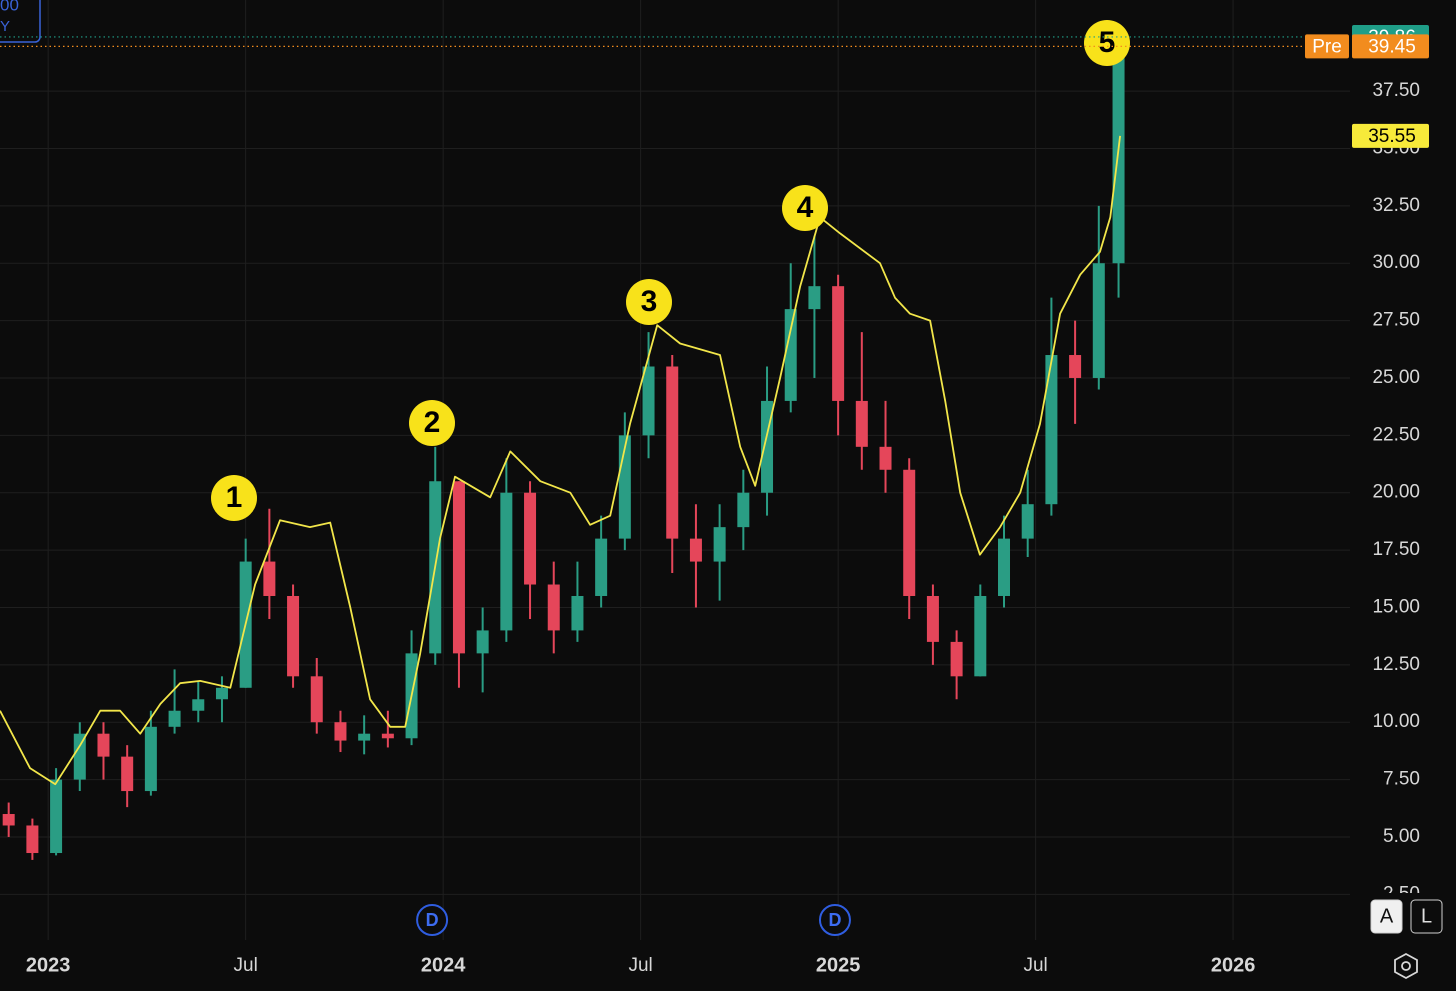 The width and height of the screenshot is (1456, 991). What do you see at coordinates (1233, 965) in the screenshot?
I see `x-tick-label: 2026` at bounding box center [1233, 965].